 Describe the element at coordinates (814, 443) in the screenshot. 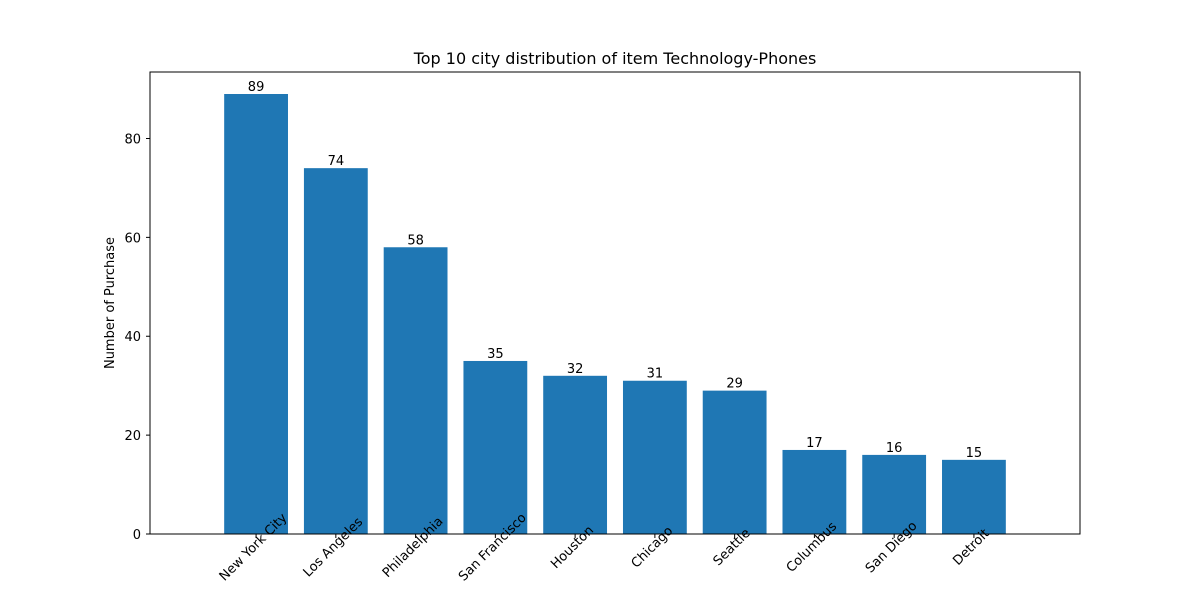

I see `bar-value-label: 17` at that location.